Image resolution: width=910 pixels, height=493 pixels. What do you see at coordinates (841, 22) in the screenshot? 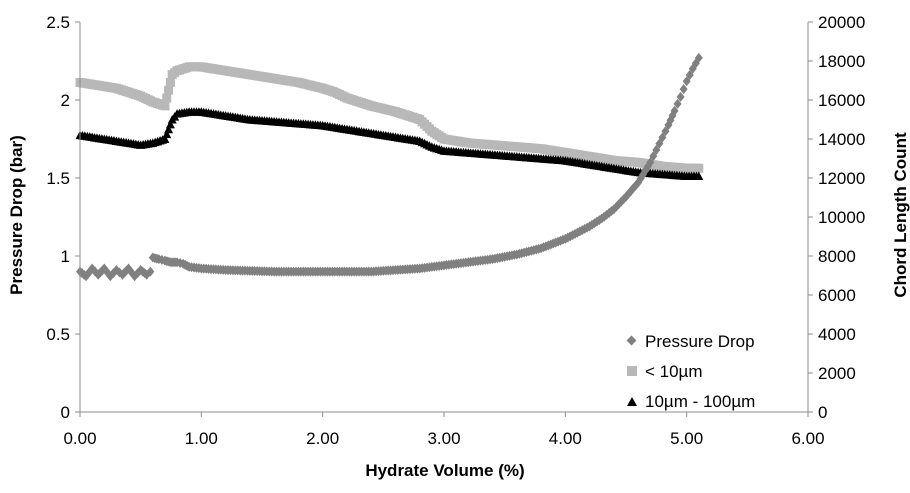
I see `y2-tick-label: 20000` at bounding box center [841, 22].